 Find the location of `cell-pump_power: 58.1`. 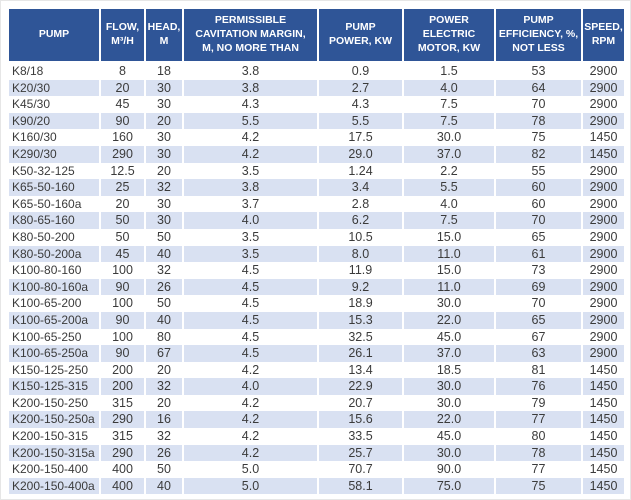

cell-pump_power: 58.1 is located at coordinates (361, 486).